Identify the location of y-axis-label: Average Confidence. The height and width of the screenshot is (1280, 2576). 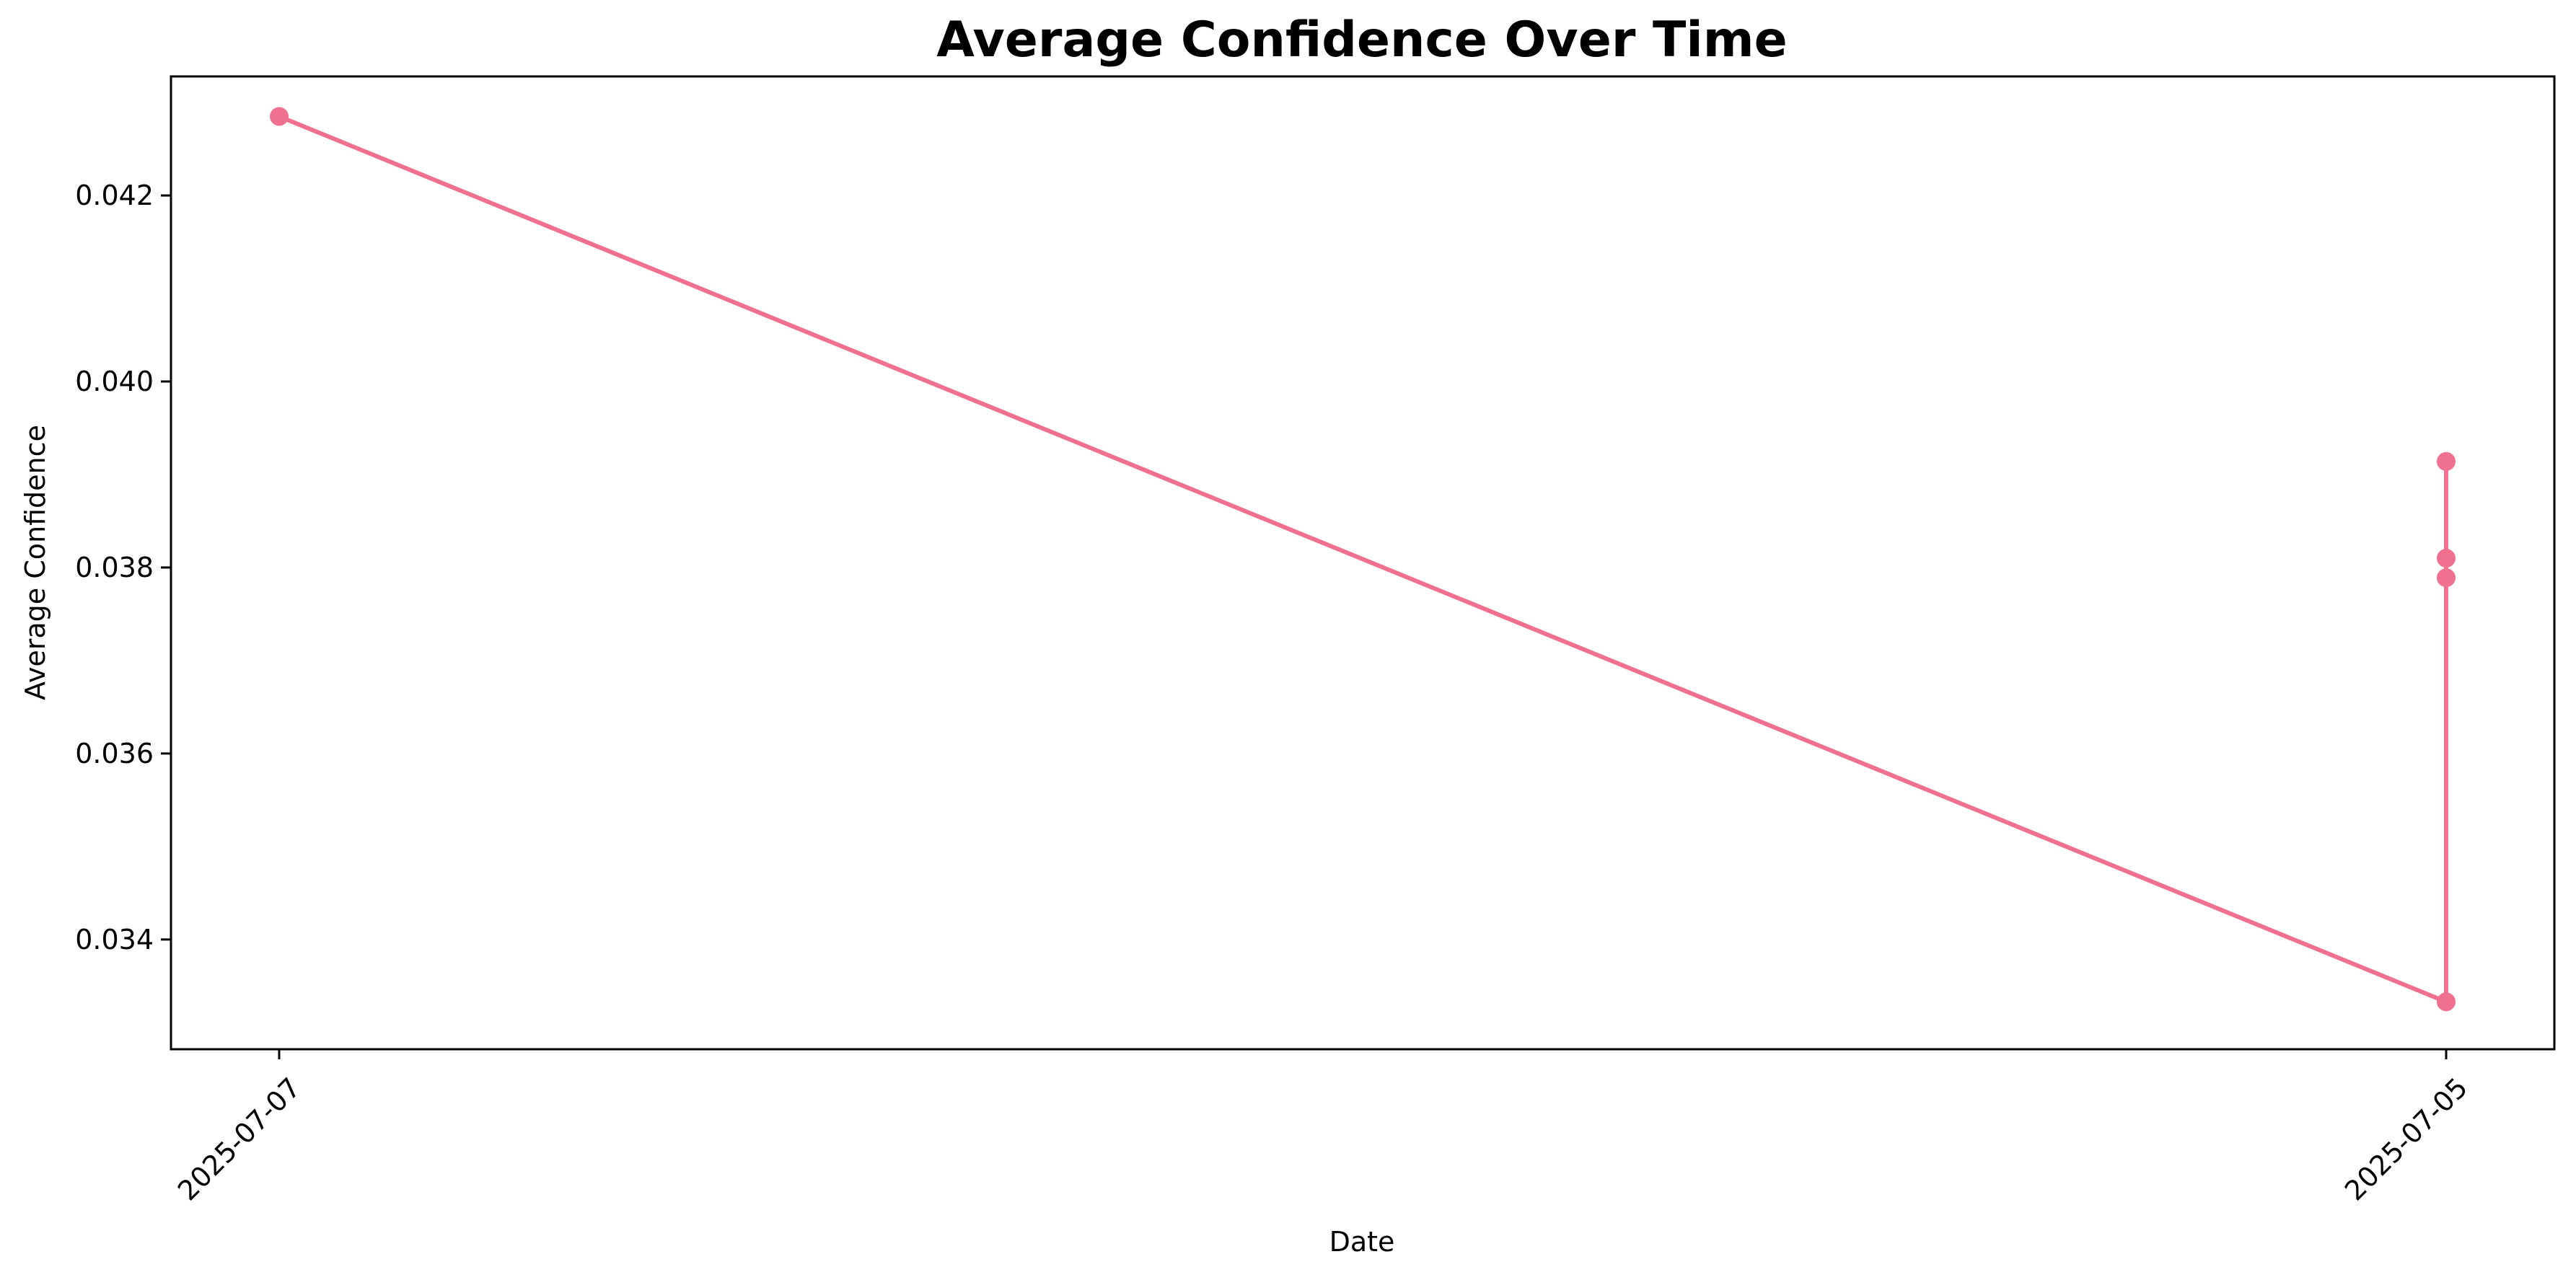
(35, 562).